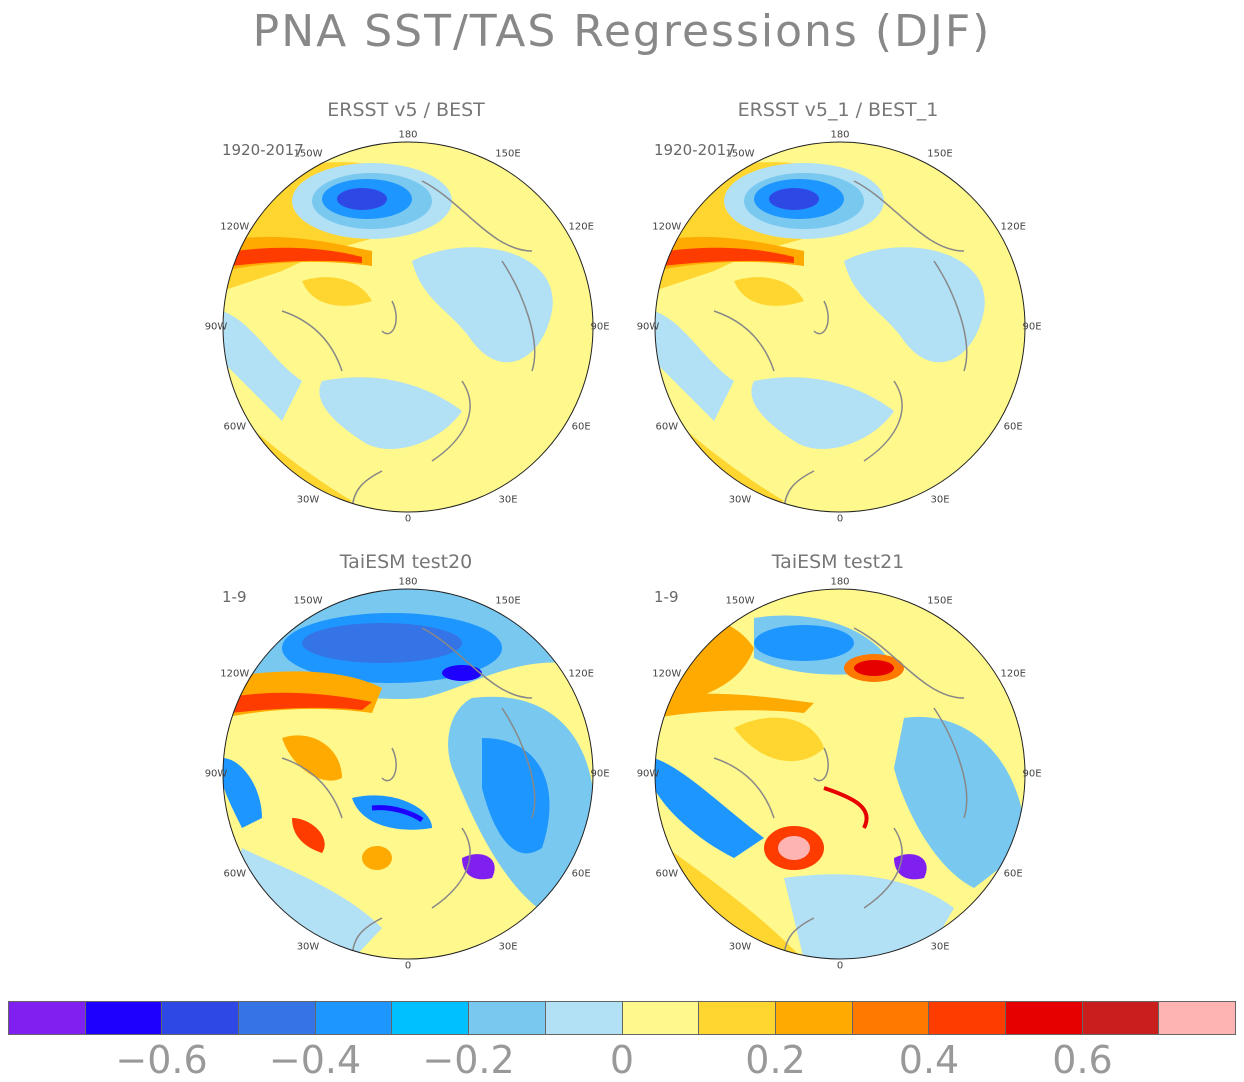 The image size is (1244, 1082). What do you see at coordinates (468, 1060) in the screenshot?
I see `colorbar-tick-label: −0.2` at bounding box center [468, 1060].